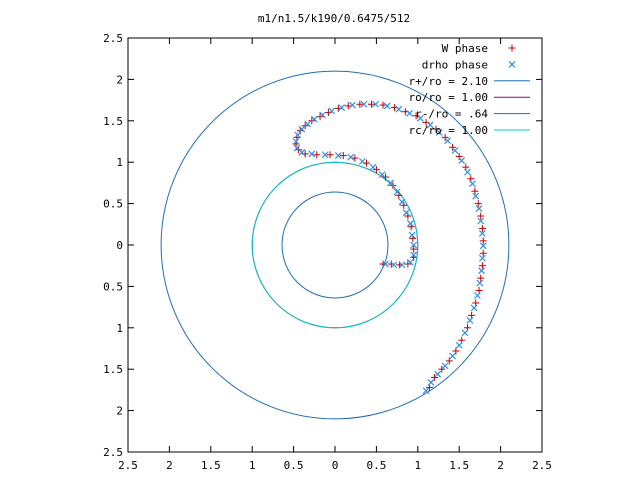 Image resolution: width=640 pixels, height=480 pixels. I want to click on chart-title: m1/n1.5/k190/0.6475/512, so click(334, 18).